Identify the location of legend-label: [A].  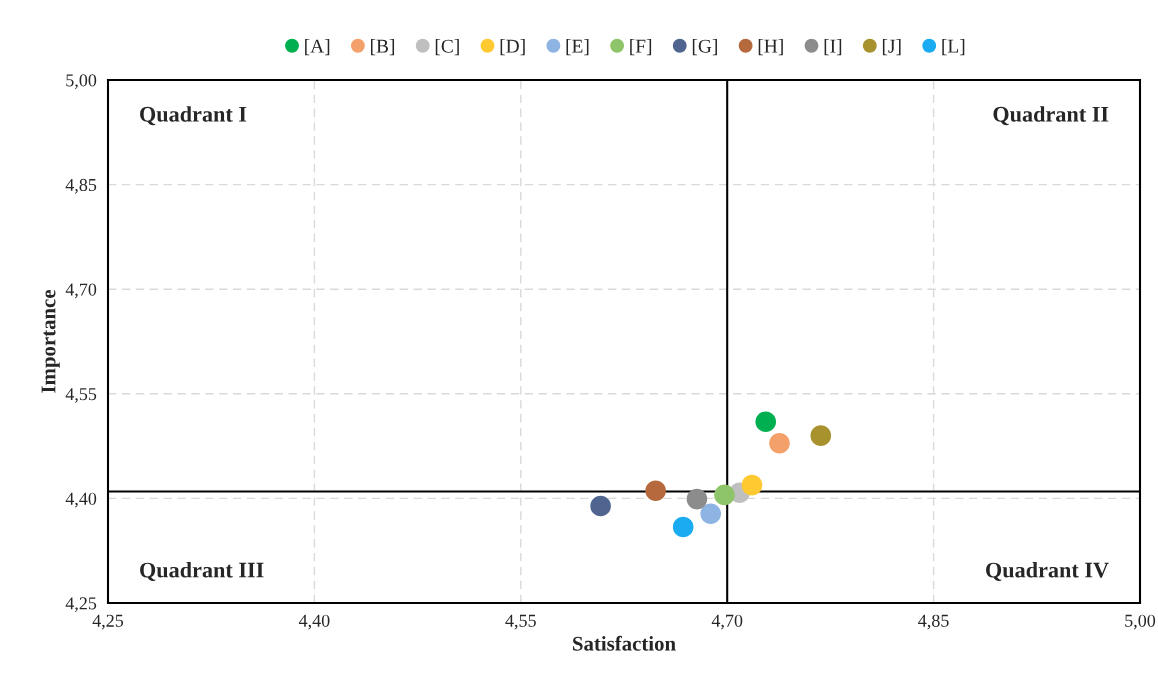
(317, 47).